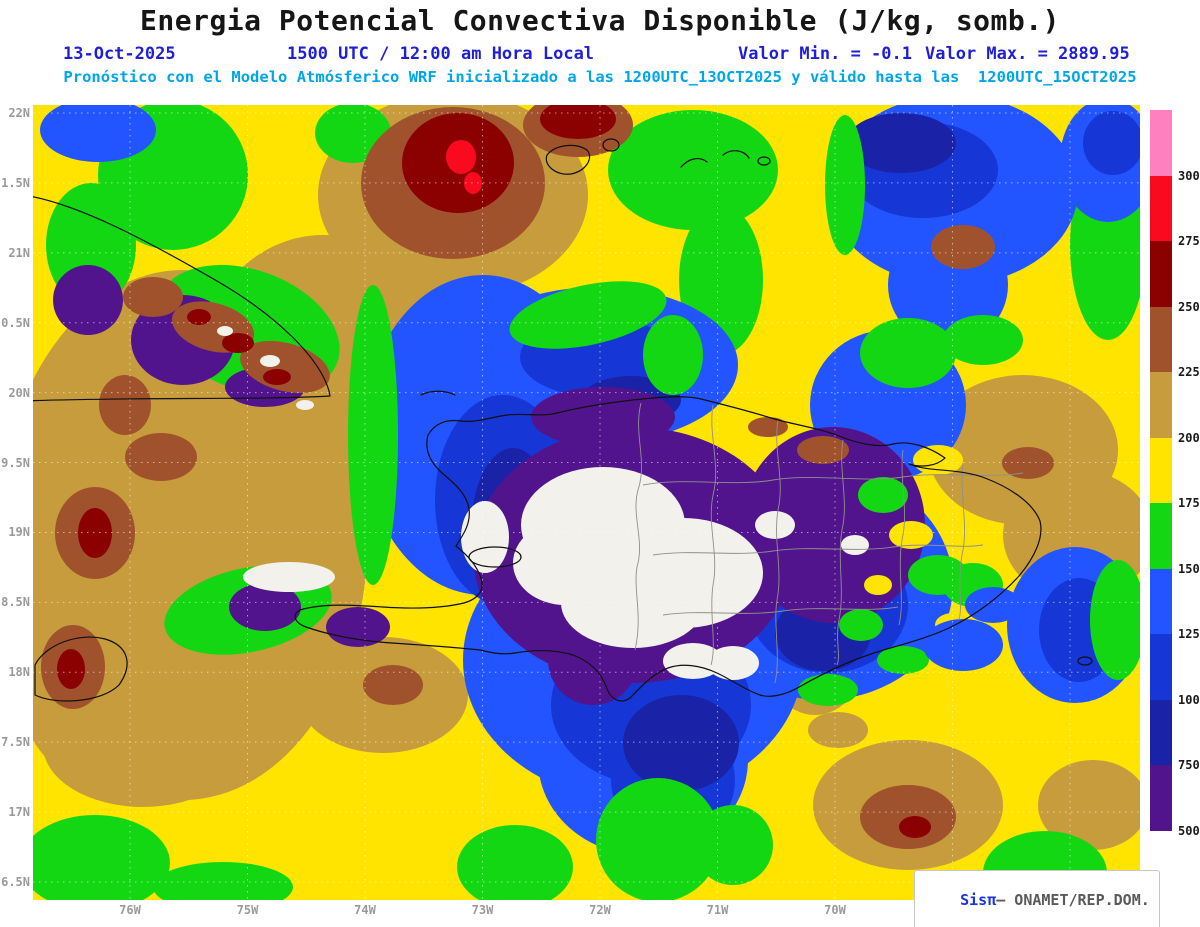 This screenshot has width=1200, height=927. What do you see at coordinates (19, 812) in the screenshot?
I see `lat-tick-label: 17N` at bounding box center [19, 812].